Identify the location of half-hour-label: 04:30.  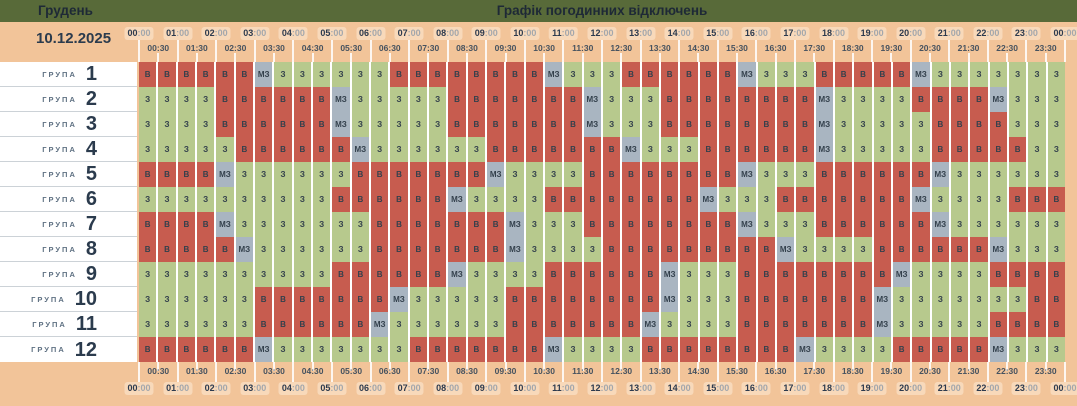
(312, 48).